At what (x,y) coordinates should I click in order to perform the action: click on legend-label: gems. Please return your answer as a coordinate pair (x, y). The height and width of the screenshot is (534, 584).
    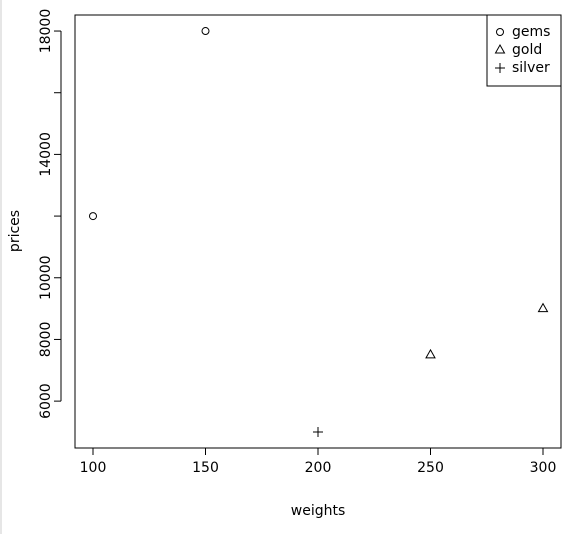
    Looking at the image, I should click on (531, 32).